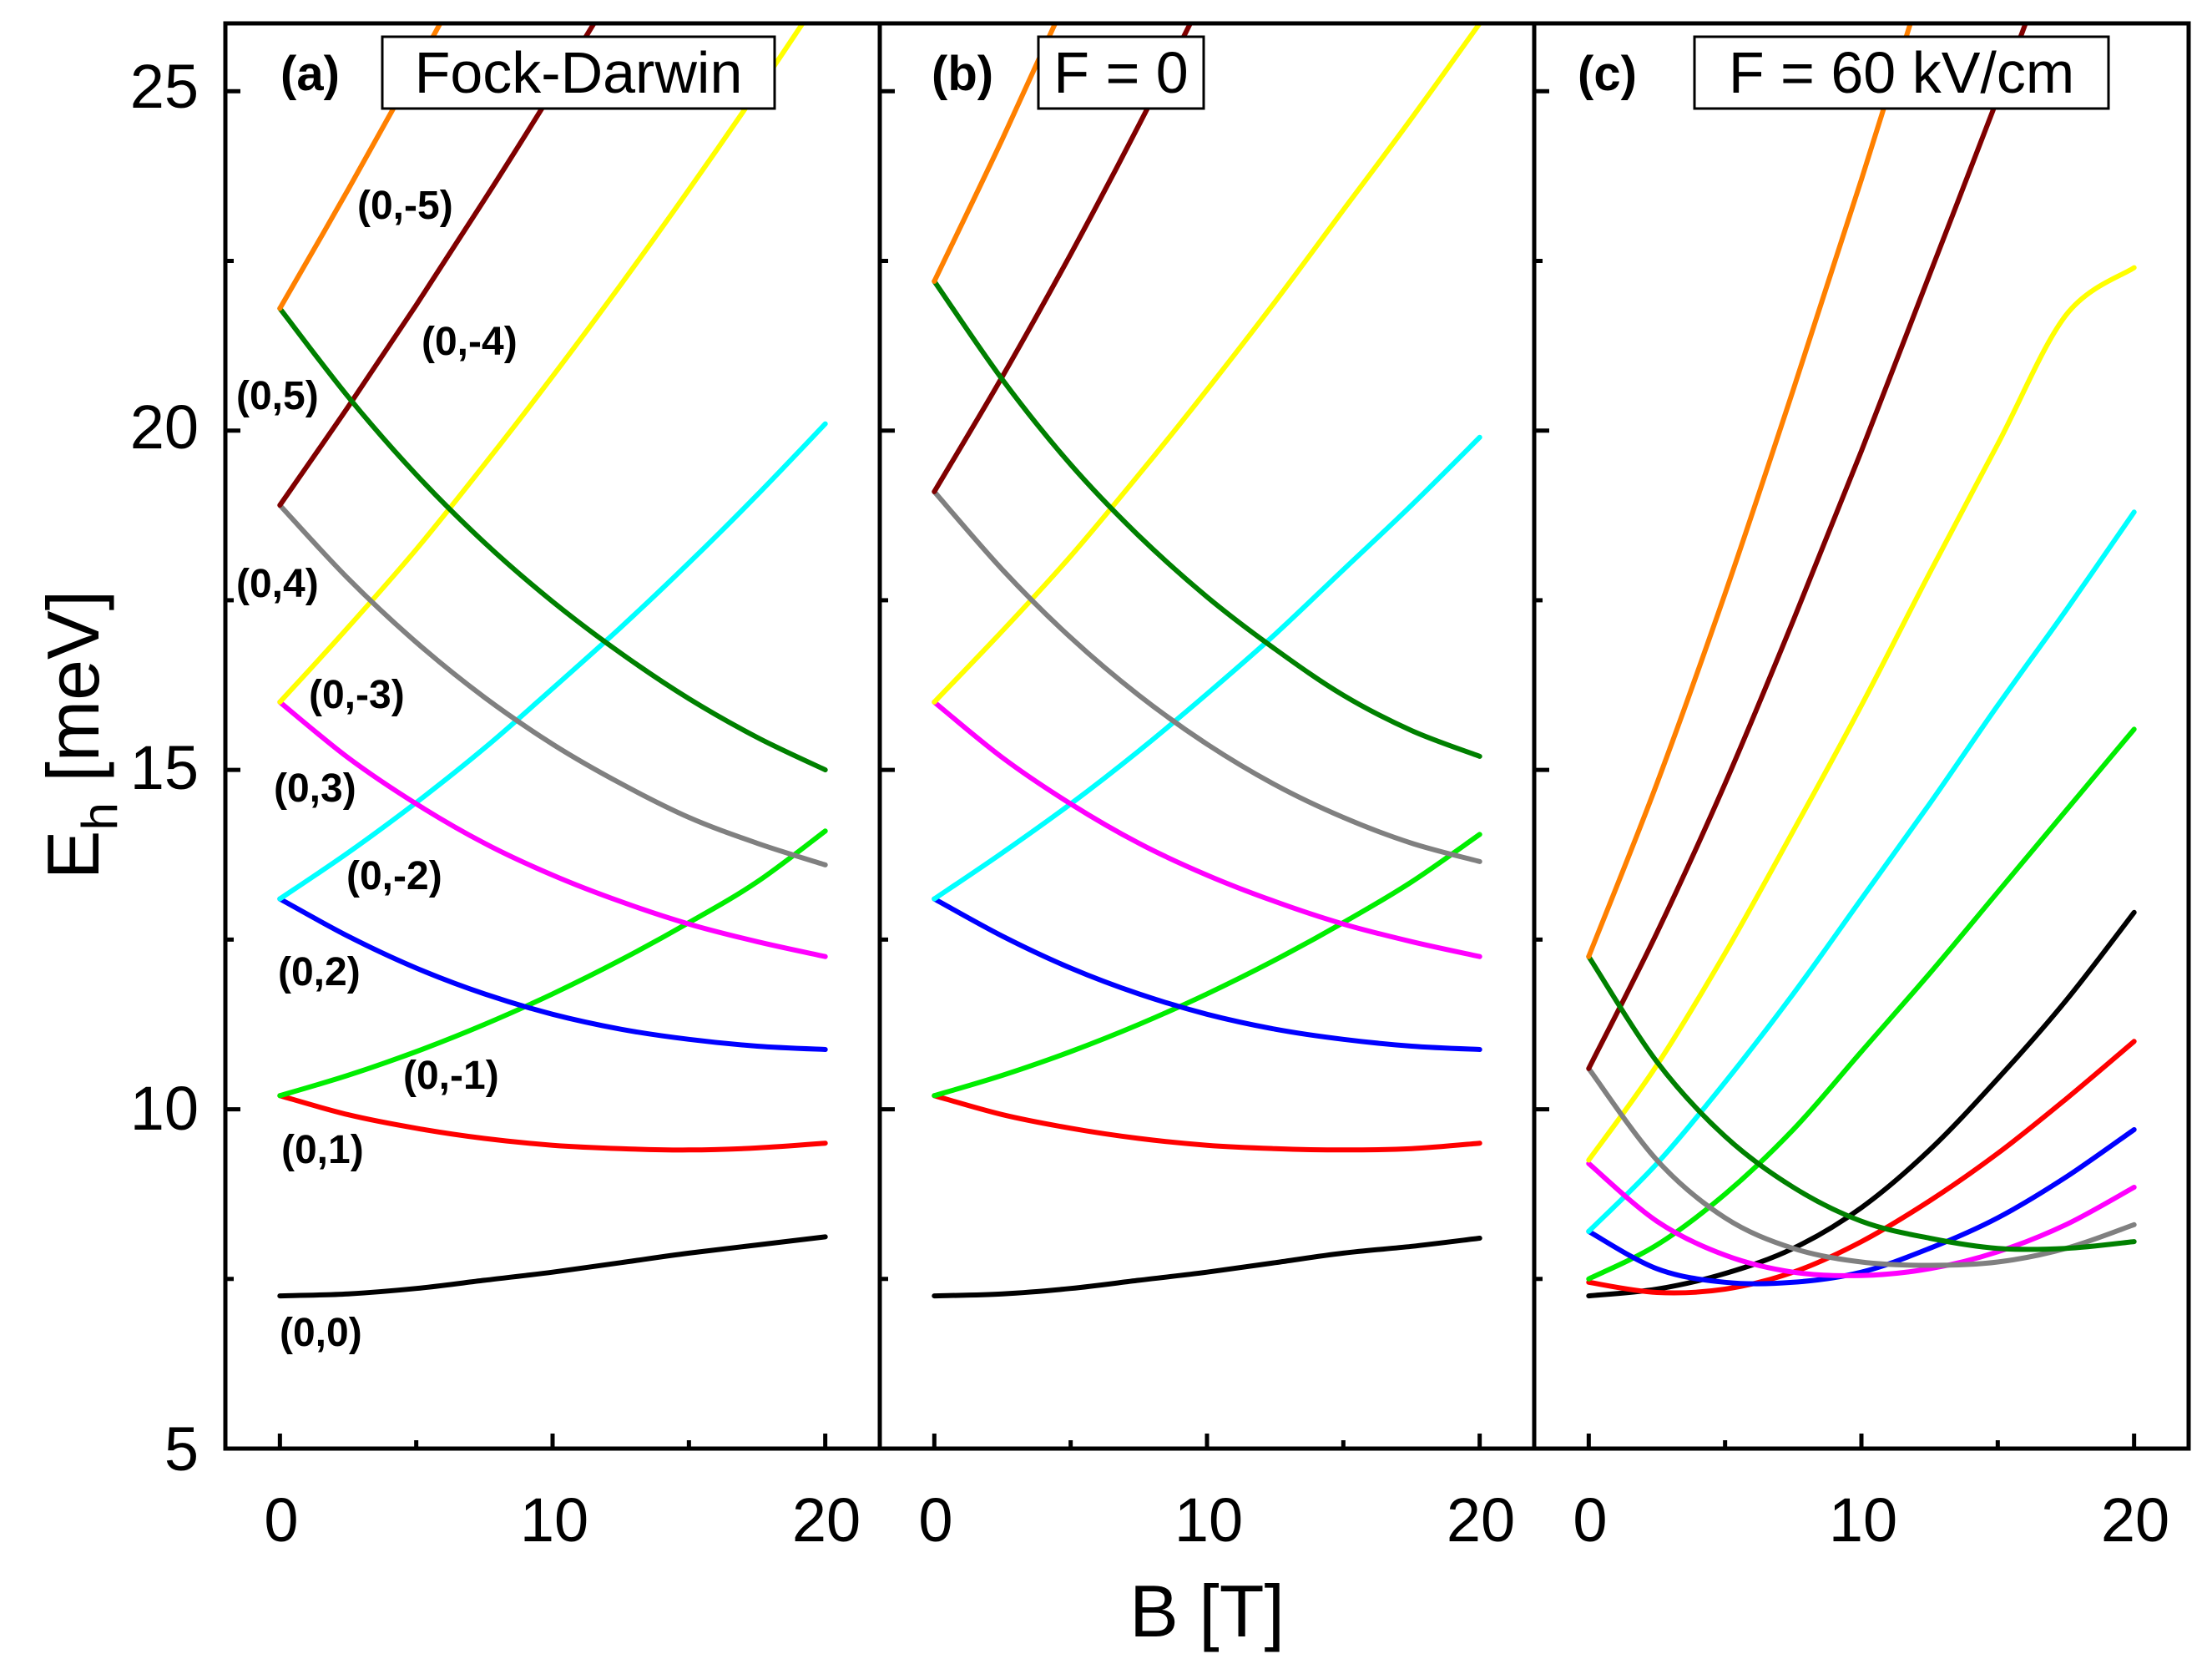 Image resolution: width=2212 pixels, height=1664 pixels. I want to click on state-label-0-3: (0,3), so click(315, 788).